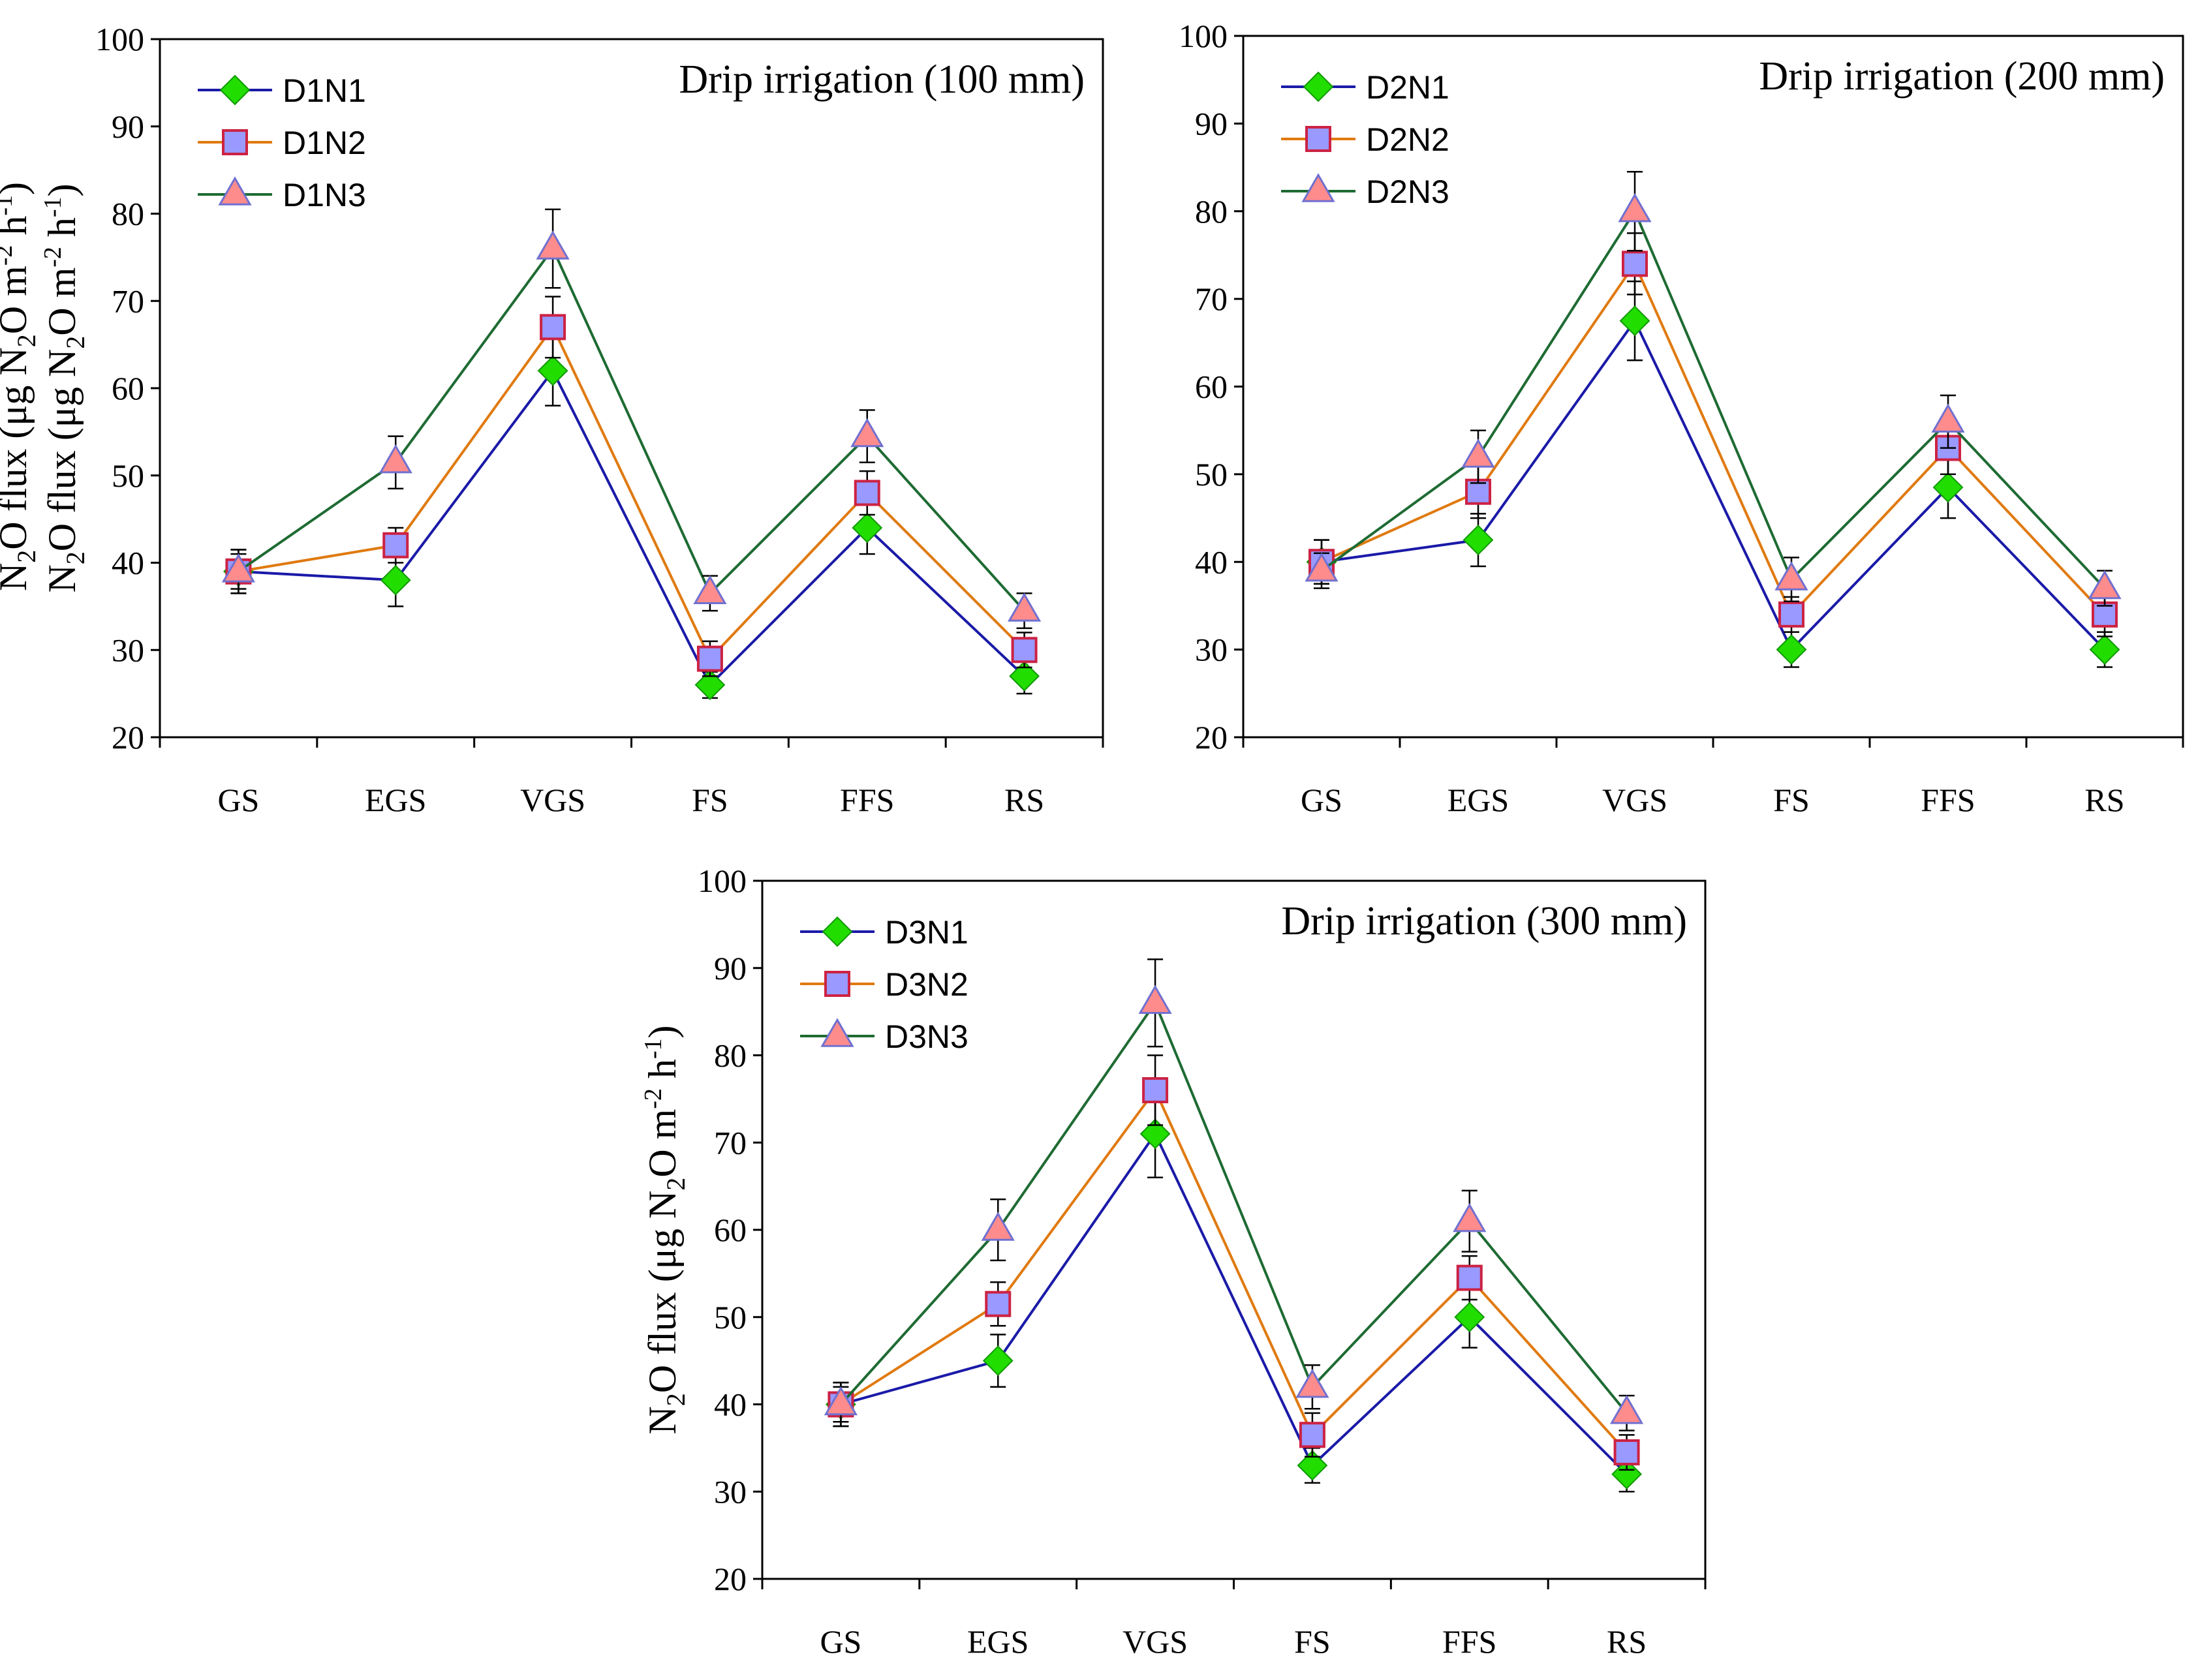 The height and width of the screenshot is (1680, 2198). I want to click on x-tick-label: RS, so click(1627, 1642).